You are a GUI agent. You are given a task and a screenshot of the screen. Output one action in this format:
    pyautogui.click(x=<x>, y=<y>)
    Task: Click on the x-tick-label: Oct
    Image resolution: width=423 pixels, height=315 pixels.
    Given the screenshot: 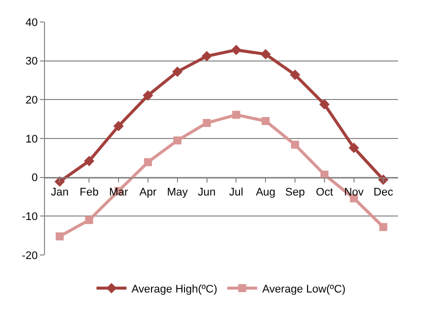 What is the action you would take?
    pyautogui.click(x=325, y=192)
    